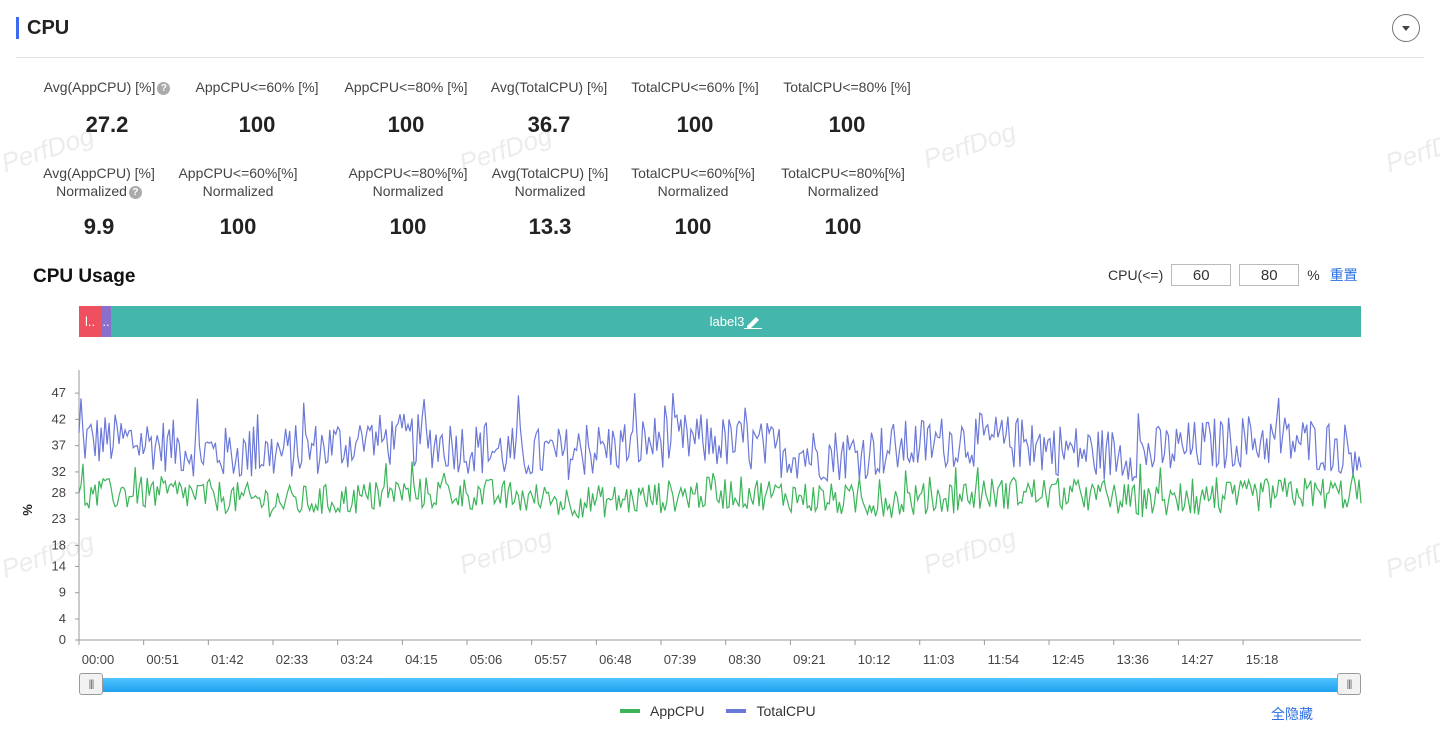 The height and width of the screenshot is (735, 1440). I want to click on series-line-totalcpu, so click(720, 438).